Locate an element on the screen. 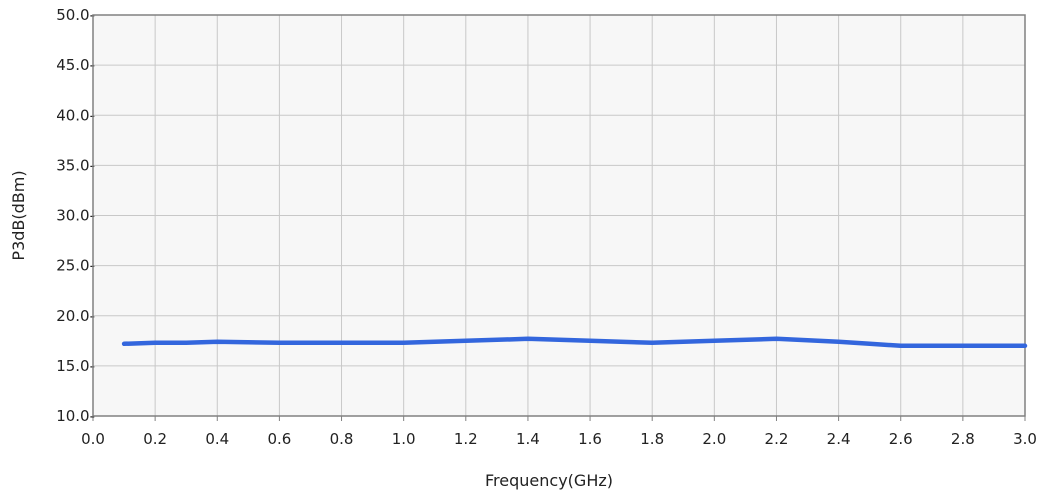 Image resolution: width=1043 pixels, height=500 pixels. y-tick-label: 30.0- is located at coordinates (75, 216).